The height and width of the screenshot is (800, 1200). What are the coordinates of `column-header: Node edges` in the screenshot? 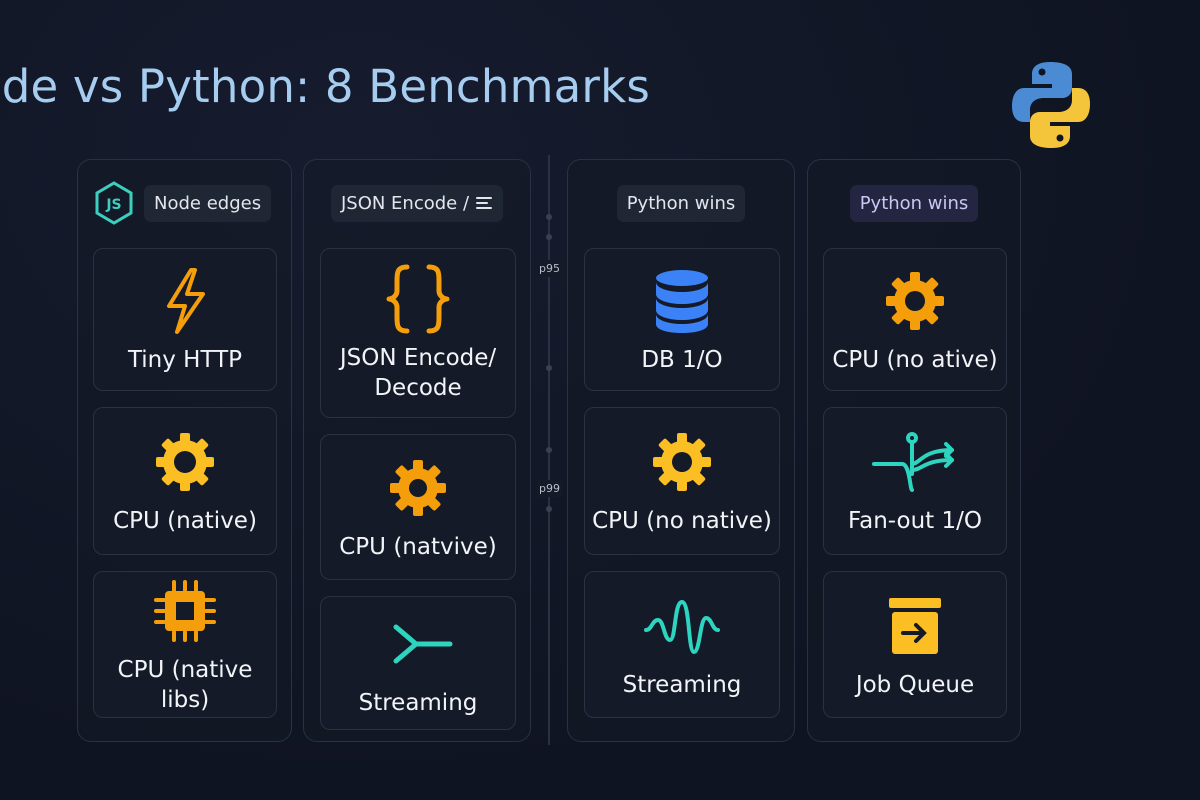 It's located at (208, 203).